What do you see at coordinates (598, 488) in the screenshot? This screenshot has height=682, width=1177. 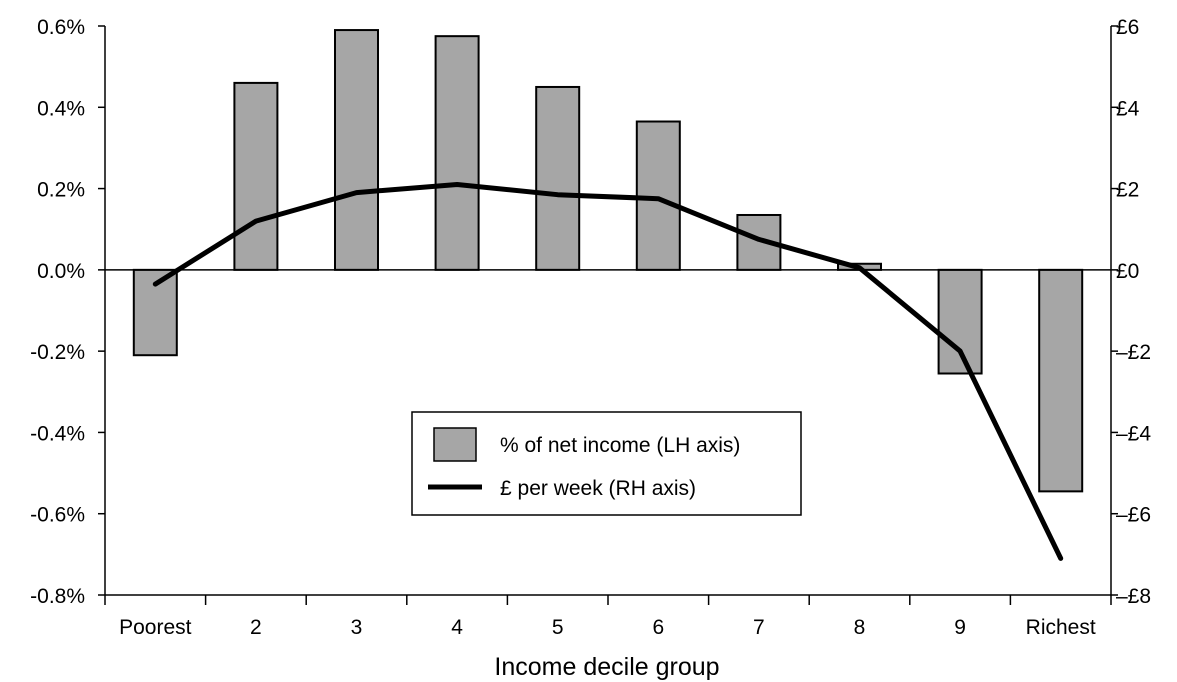 I see `legend-line-label: £ per week (RH axis)` at bounding box center [598, 488].